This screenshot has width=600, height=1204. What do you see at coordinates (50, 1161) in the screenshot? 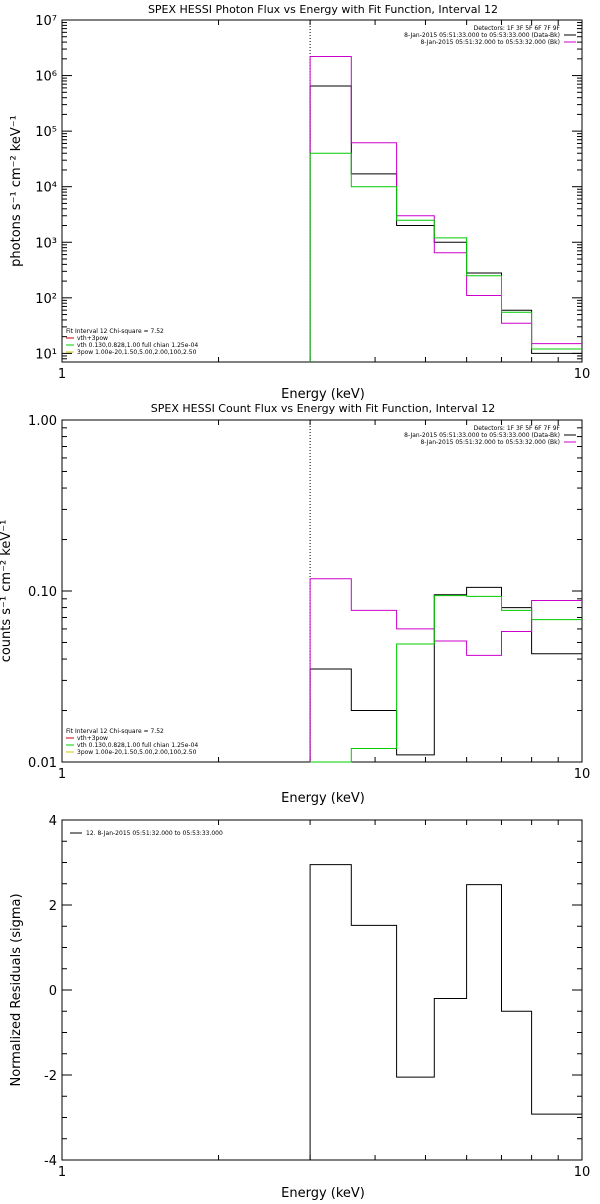
I see `y-tick-label: -4` at bounding box center [50, 1161].